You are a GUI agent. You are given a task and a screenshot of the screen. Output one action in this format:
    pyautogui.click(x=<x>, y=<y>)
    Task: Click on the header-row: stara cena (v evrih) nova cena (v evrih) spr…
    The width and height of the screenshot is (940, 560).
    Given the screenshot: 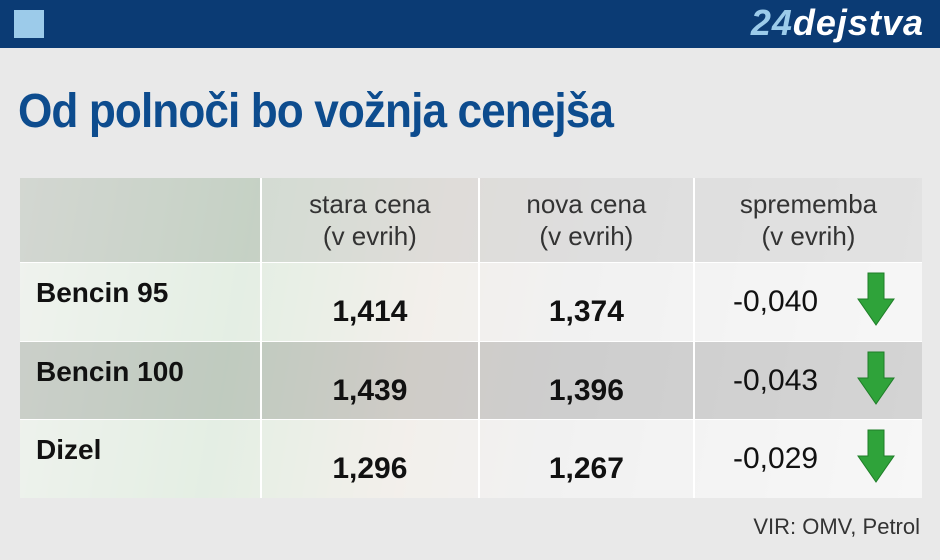 What is the action you would take?
    pyautogui.click(x=471, y=220)
    